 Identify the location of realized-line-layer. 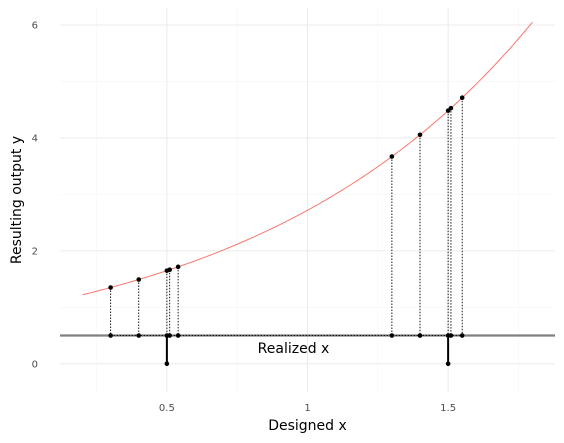
(307, 349).